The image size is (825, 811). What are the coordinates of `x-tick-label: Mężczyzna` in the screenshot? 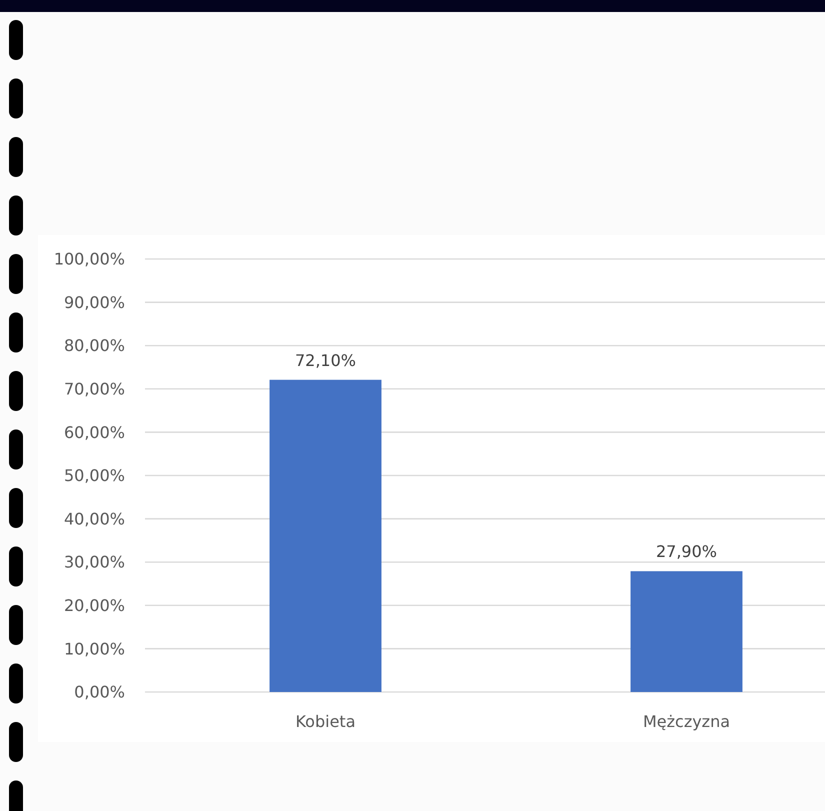 It's located at (686, 721).